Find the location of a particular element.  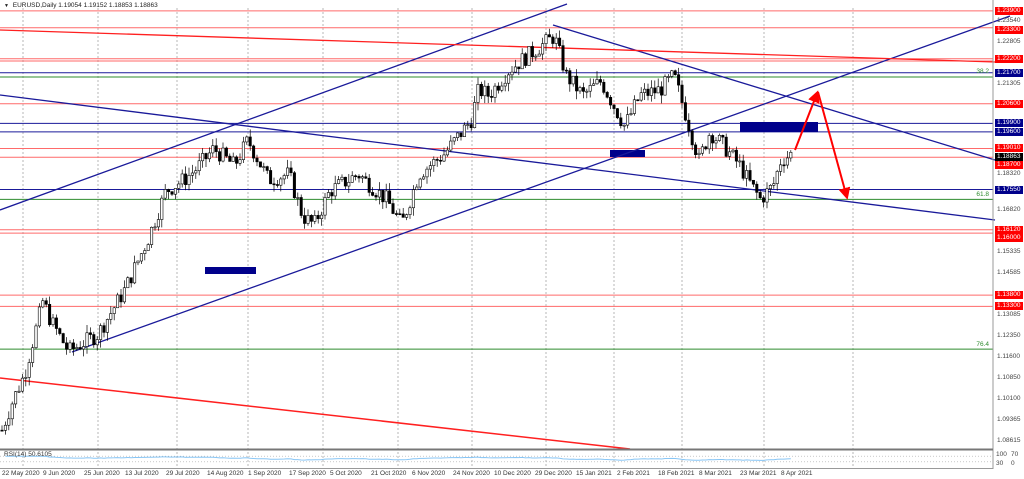

price-axis-label: 1.18320 is located at coordinates (1009, 173).